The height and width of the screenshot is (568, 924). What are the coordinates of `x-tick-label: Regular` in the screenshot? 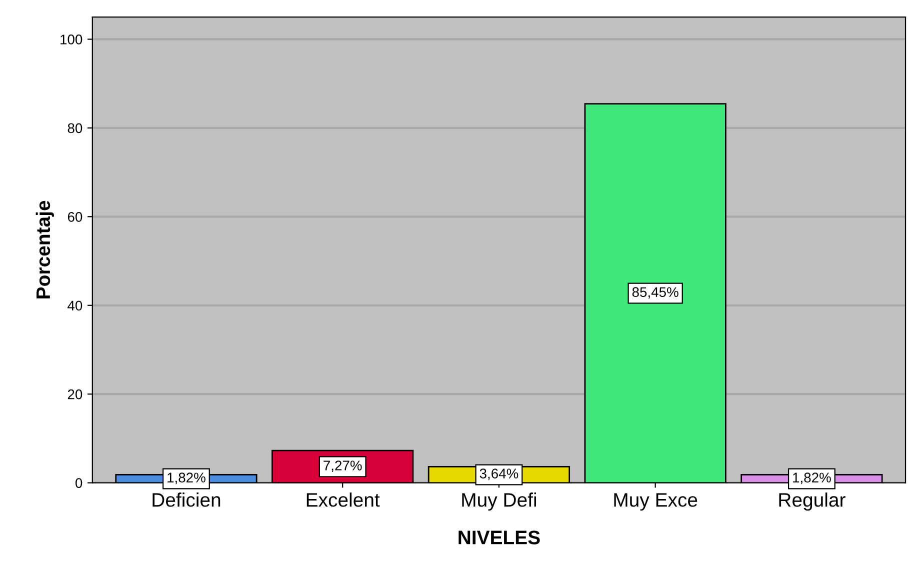 It's located at (812, 501).